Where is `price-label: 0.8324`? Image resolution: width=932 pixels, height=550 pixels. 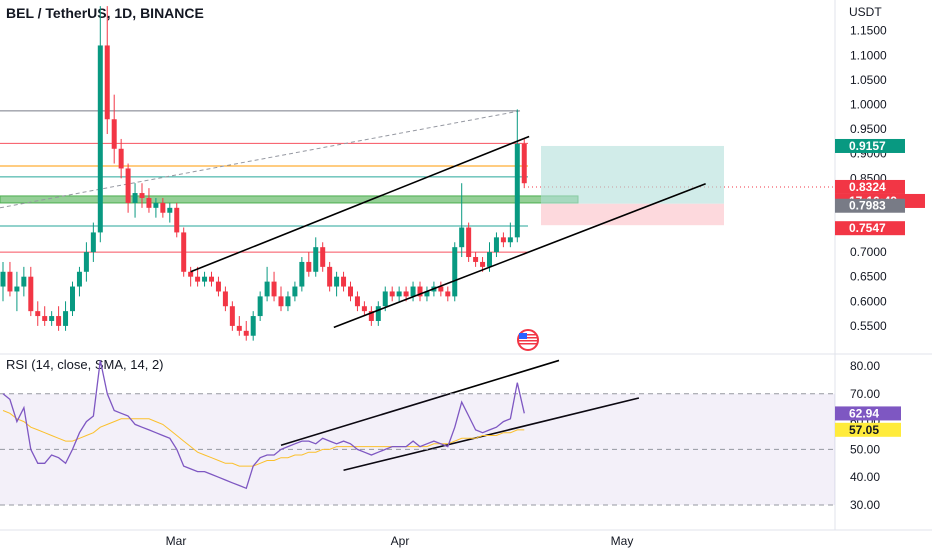
price-label: 0.8324 is located at coordinates (867, 187).